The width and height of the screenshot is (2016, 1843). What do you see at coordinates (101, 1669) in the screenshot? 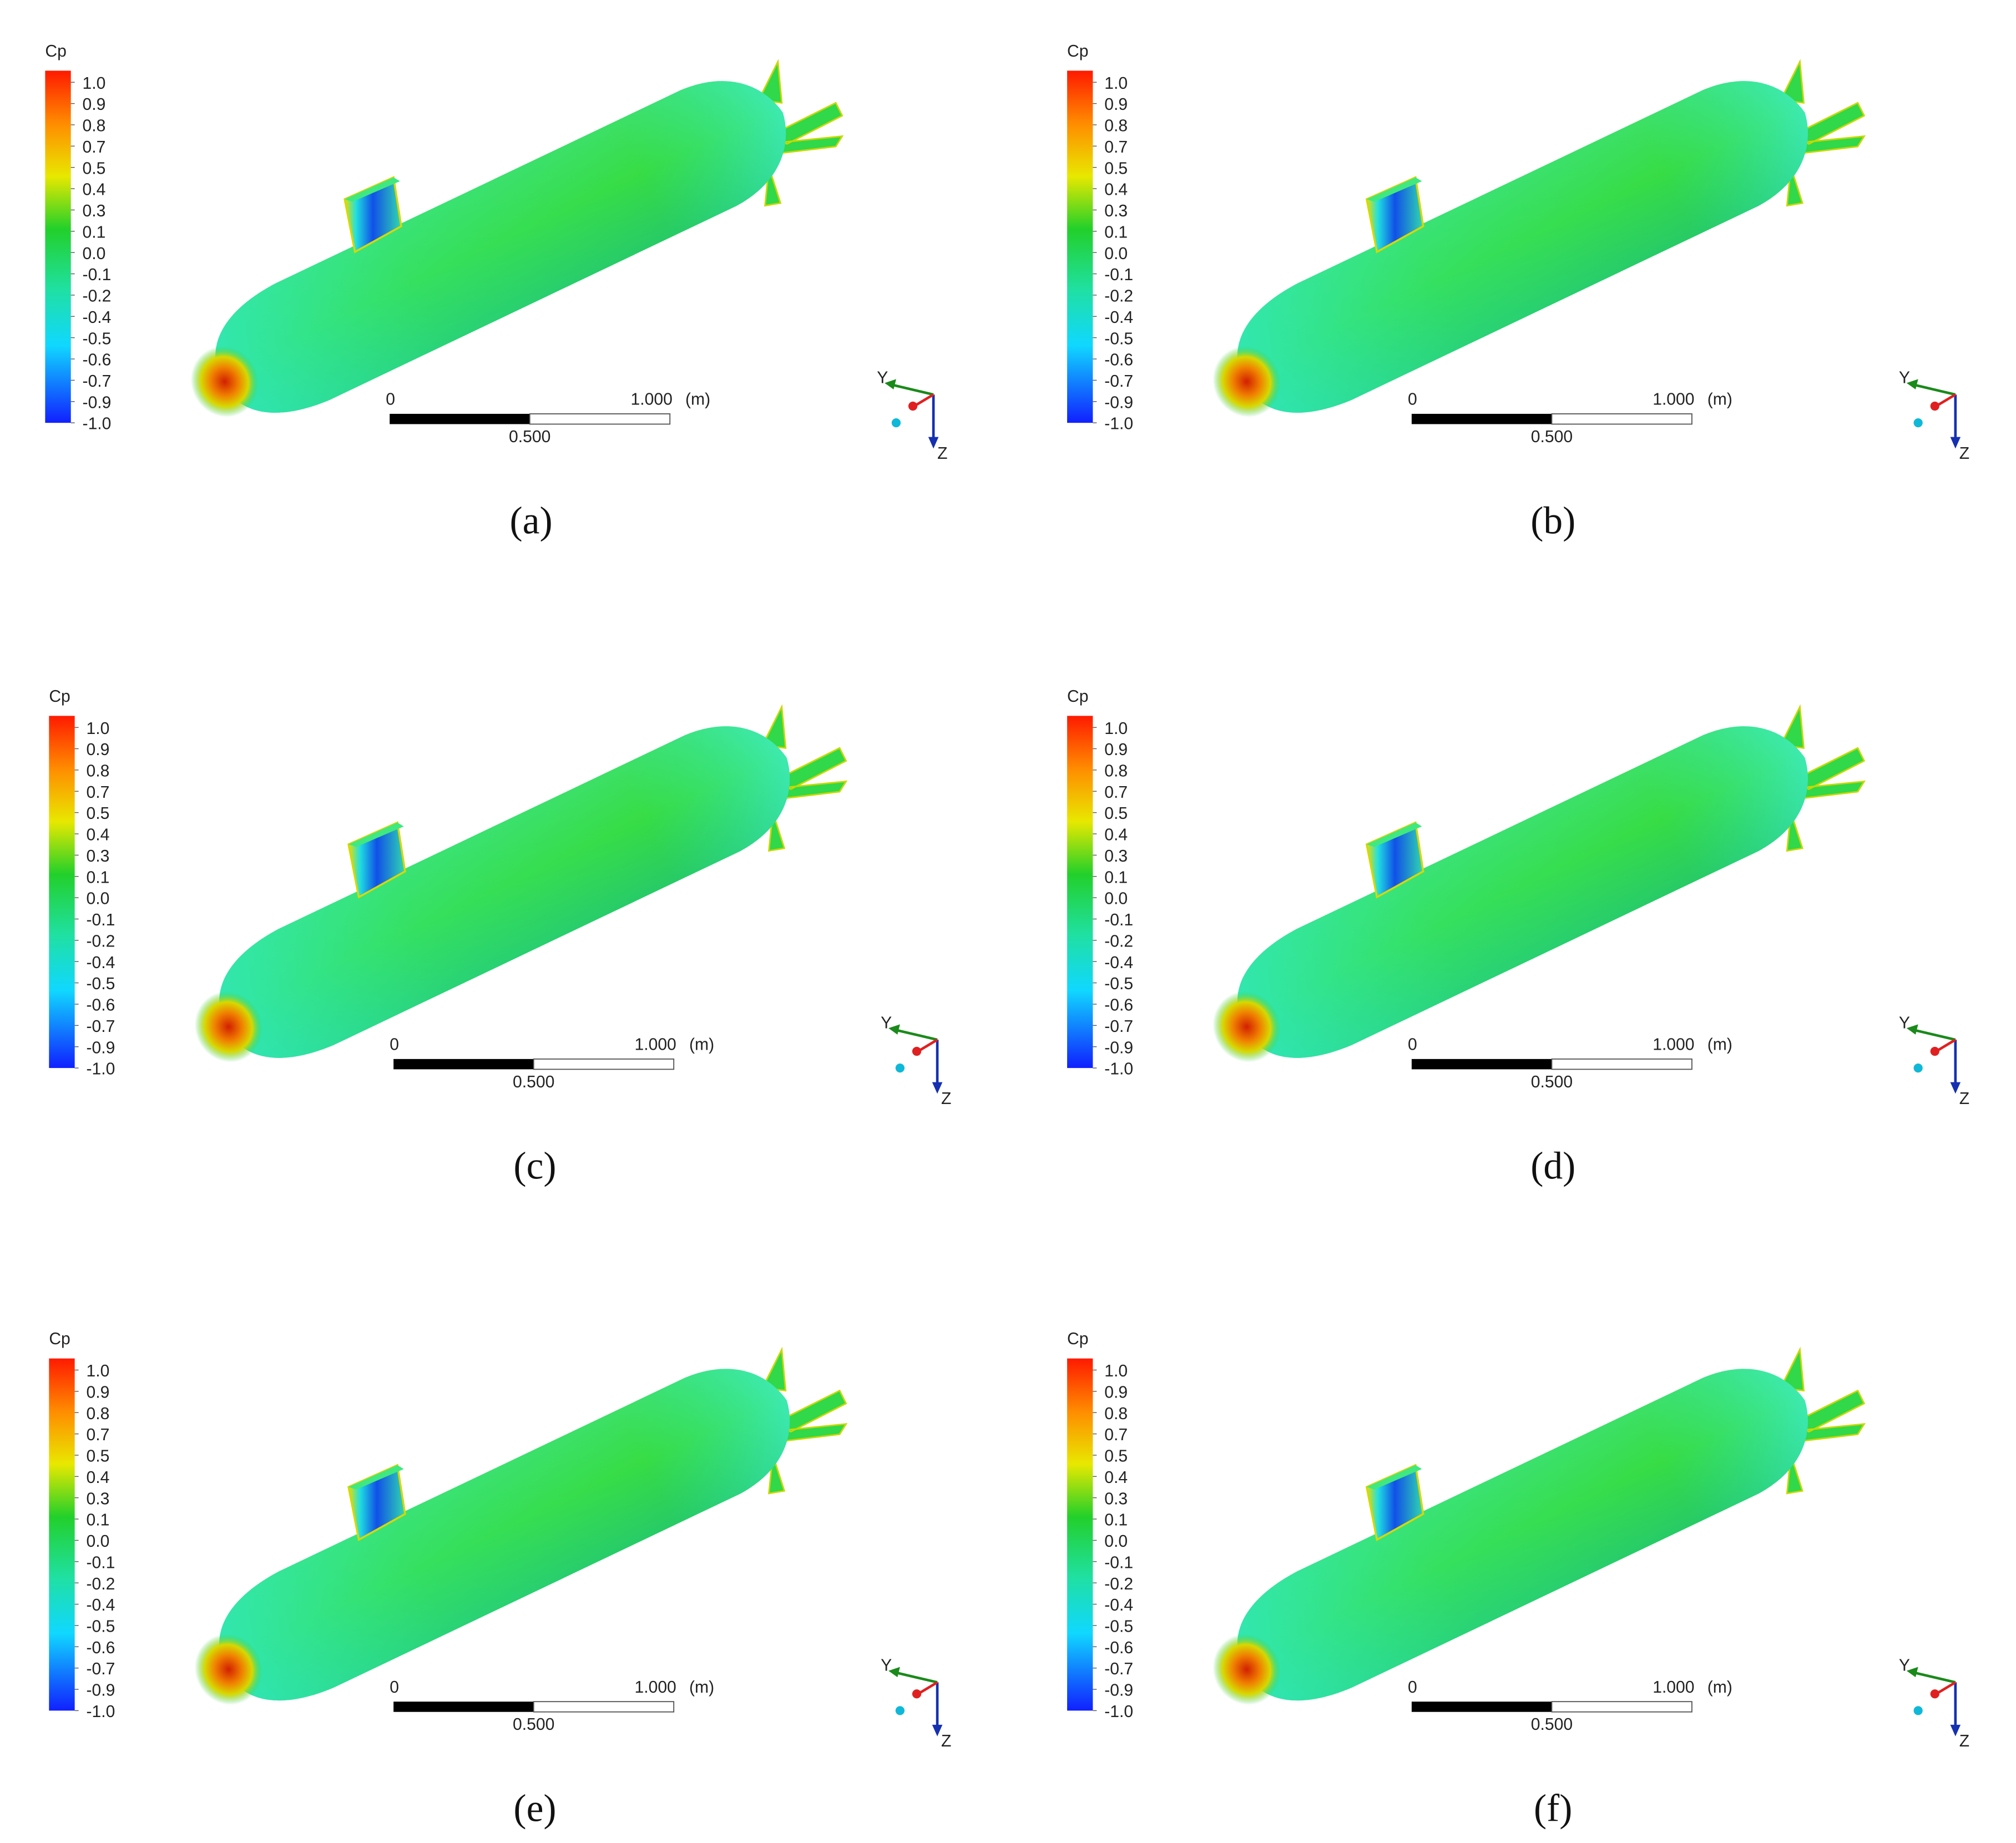
I see `colorbar-label: -0.7` at bounding box center [101, 1669].